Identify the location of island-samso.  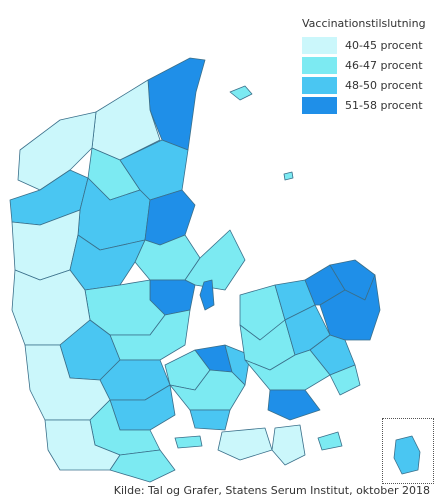
(207, 295).